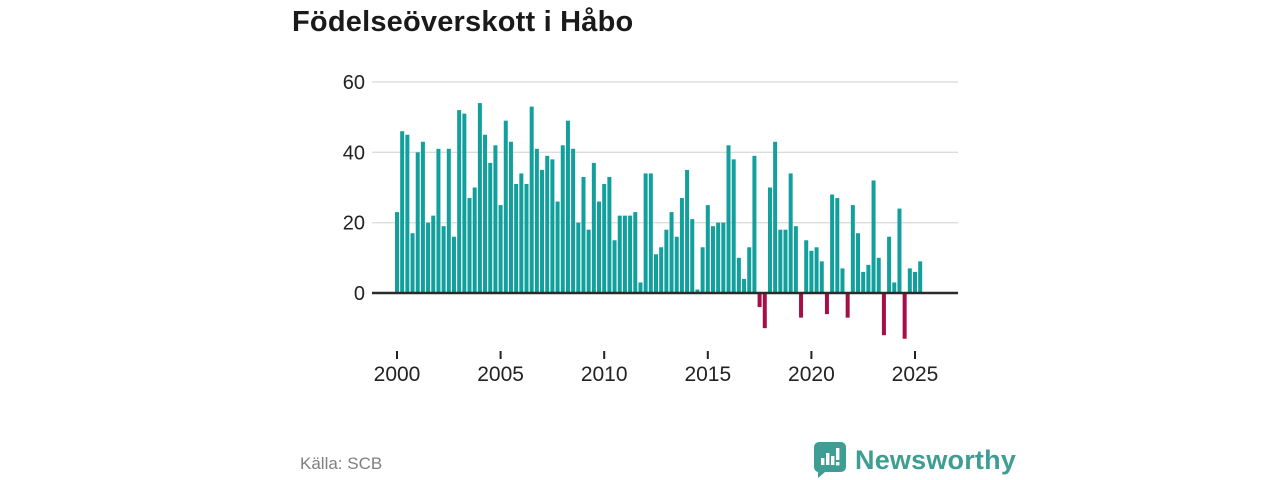 This screenshot has width=1280, height=480. What do you see at coordinates (811, 374) in the screenshot?
I see `x-axis-tick-label: 2020` at bounding box center [811, 374].